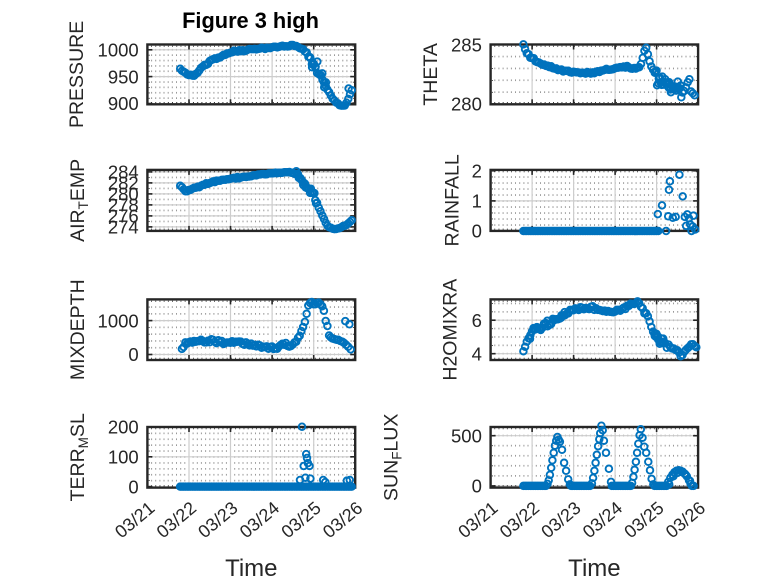 The height and width of the screenshot is (588, 778). Describe the element at coordinates (78, 329) in the screenshot. I see `svg-text: MIXDEPTH` at that location.